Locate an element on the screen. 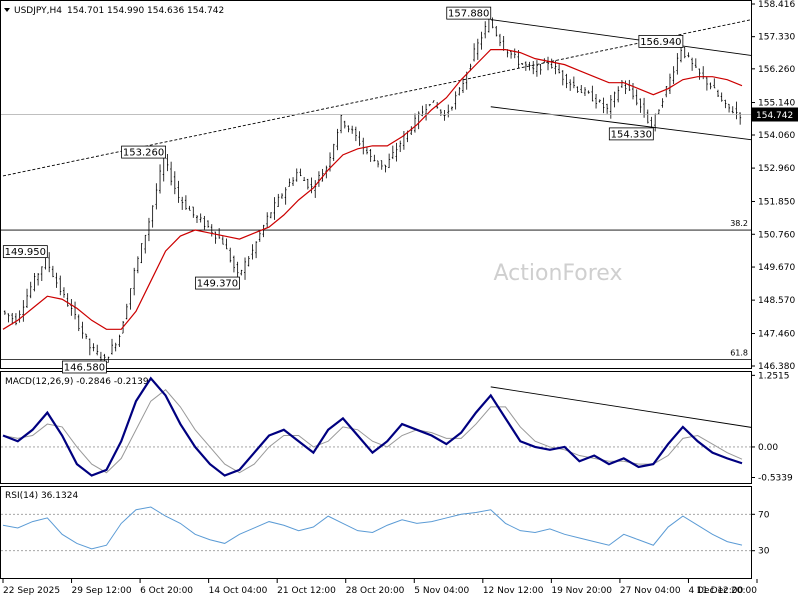 The width and height of the screenshot is (800, 600). ohlc-close: 154.742 is located at coordinates (205, 11).